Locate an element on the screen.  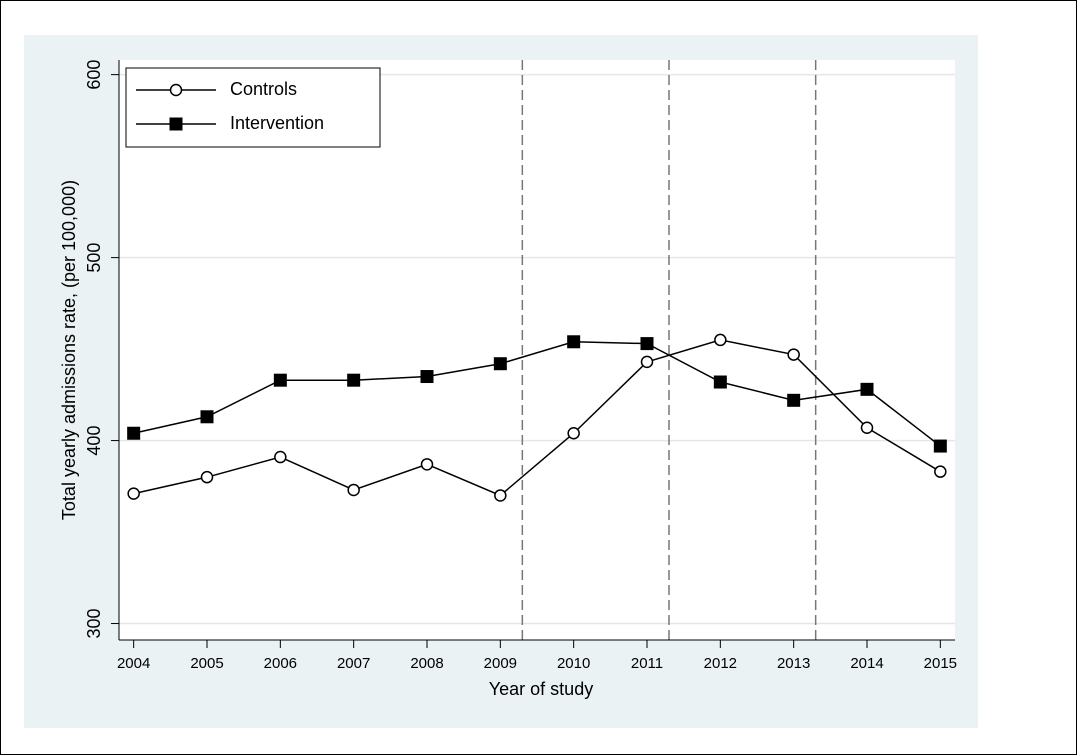
x-tick-label: 2010 is located at coordinates (573, 663).